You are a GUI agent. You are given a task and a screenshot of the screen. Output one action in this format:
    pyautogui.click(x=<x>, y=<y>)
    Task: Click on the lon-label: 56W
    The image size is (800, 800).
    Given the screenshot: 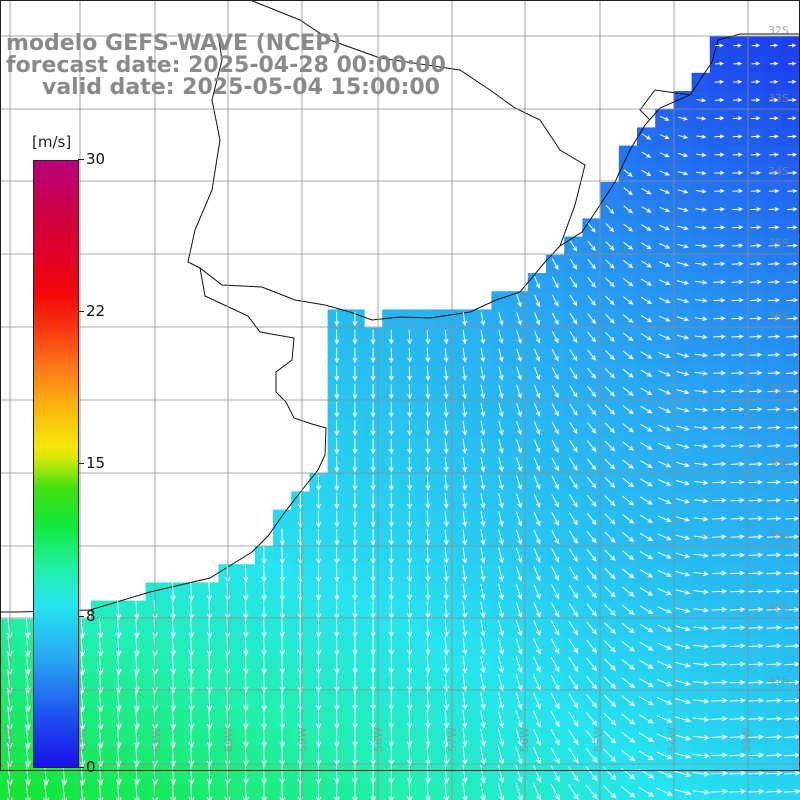 What is the action you would take?
    pyautogui.click(x=524, y=739)
    